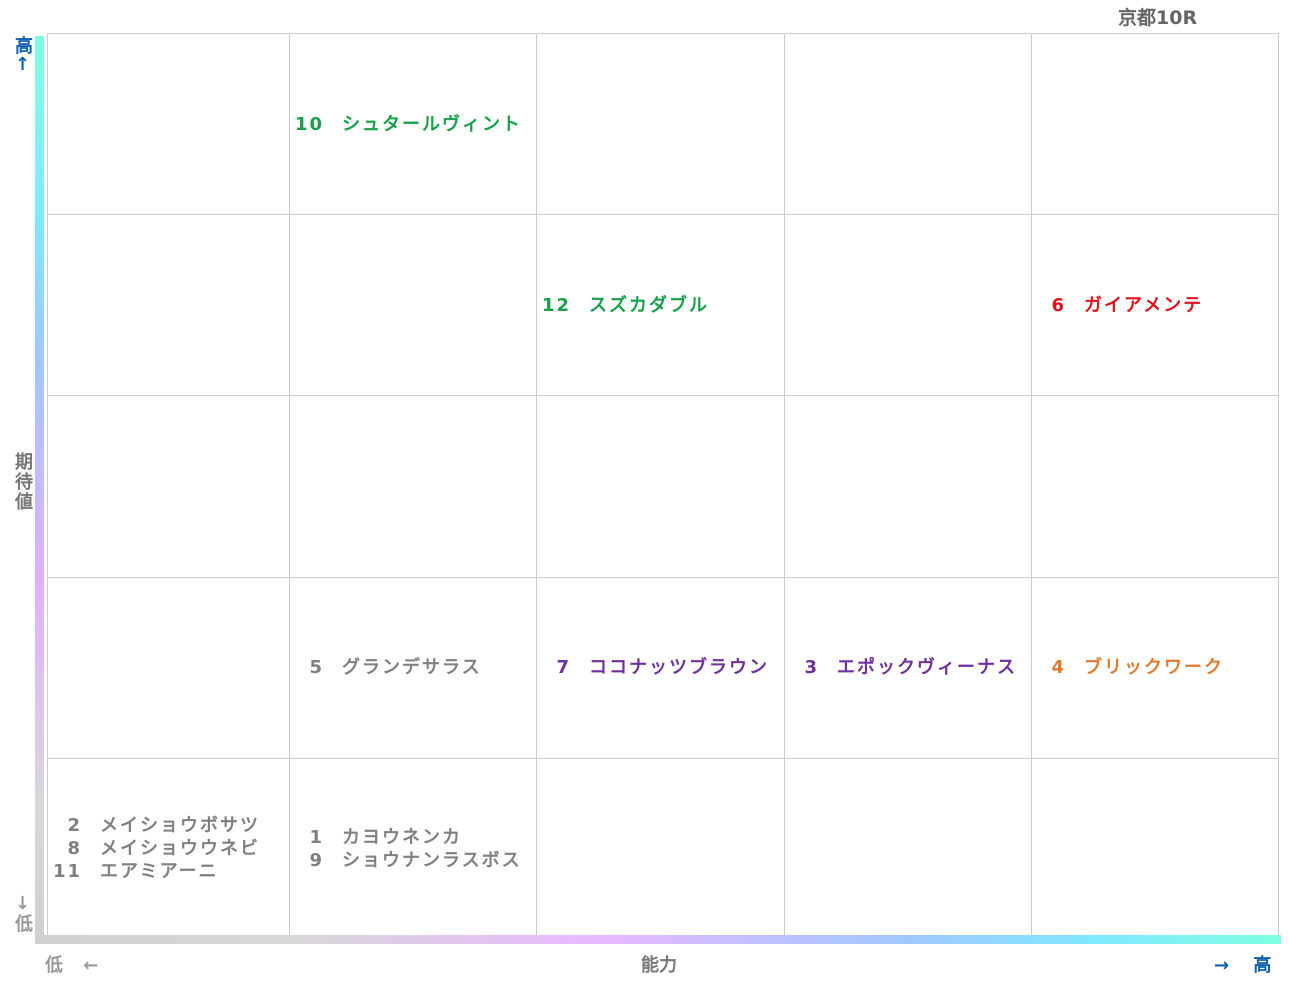 The height and width of the screenshot is (983, 1291). I want to click on horse-entry: 9 ショウナンラスボス, so click(415, 860).